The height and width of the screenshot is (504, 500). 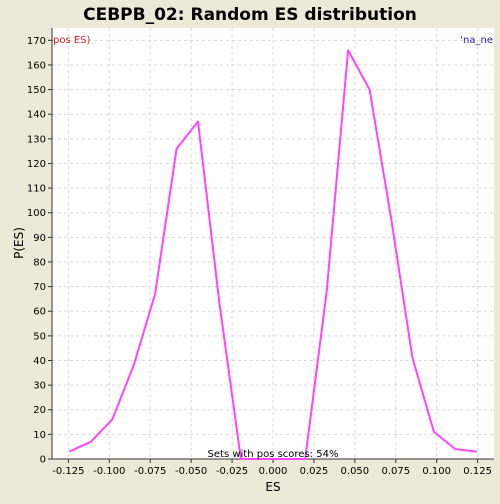 I want to click on x-tick-label: -0.025, so click(x=232, y=471).